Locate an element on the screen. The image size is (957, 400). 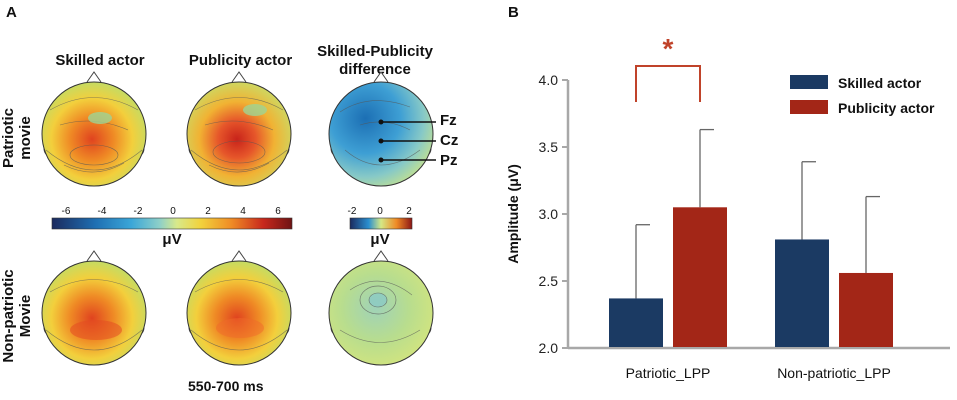
legend-label-publicity: Publicity actor is located at coordinates (886, 108).